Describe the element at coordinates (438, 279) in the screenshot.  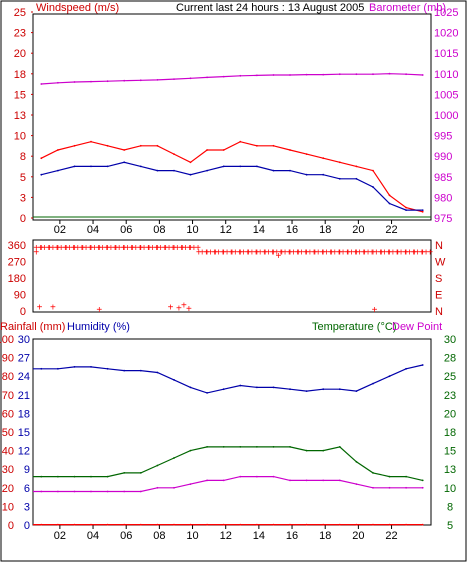
I see `dir-compass-label: S` at that location.